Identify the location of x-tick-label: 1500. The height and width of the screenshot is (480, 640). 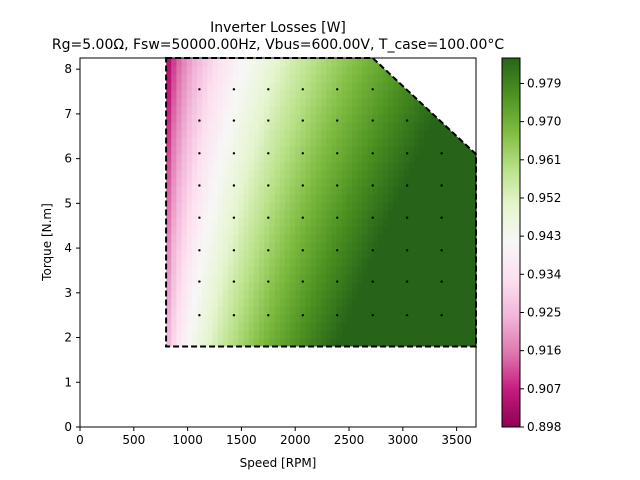
(241, 440).